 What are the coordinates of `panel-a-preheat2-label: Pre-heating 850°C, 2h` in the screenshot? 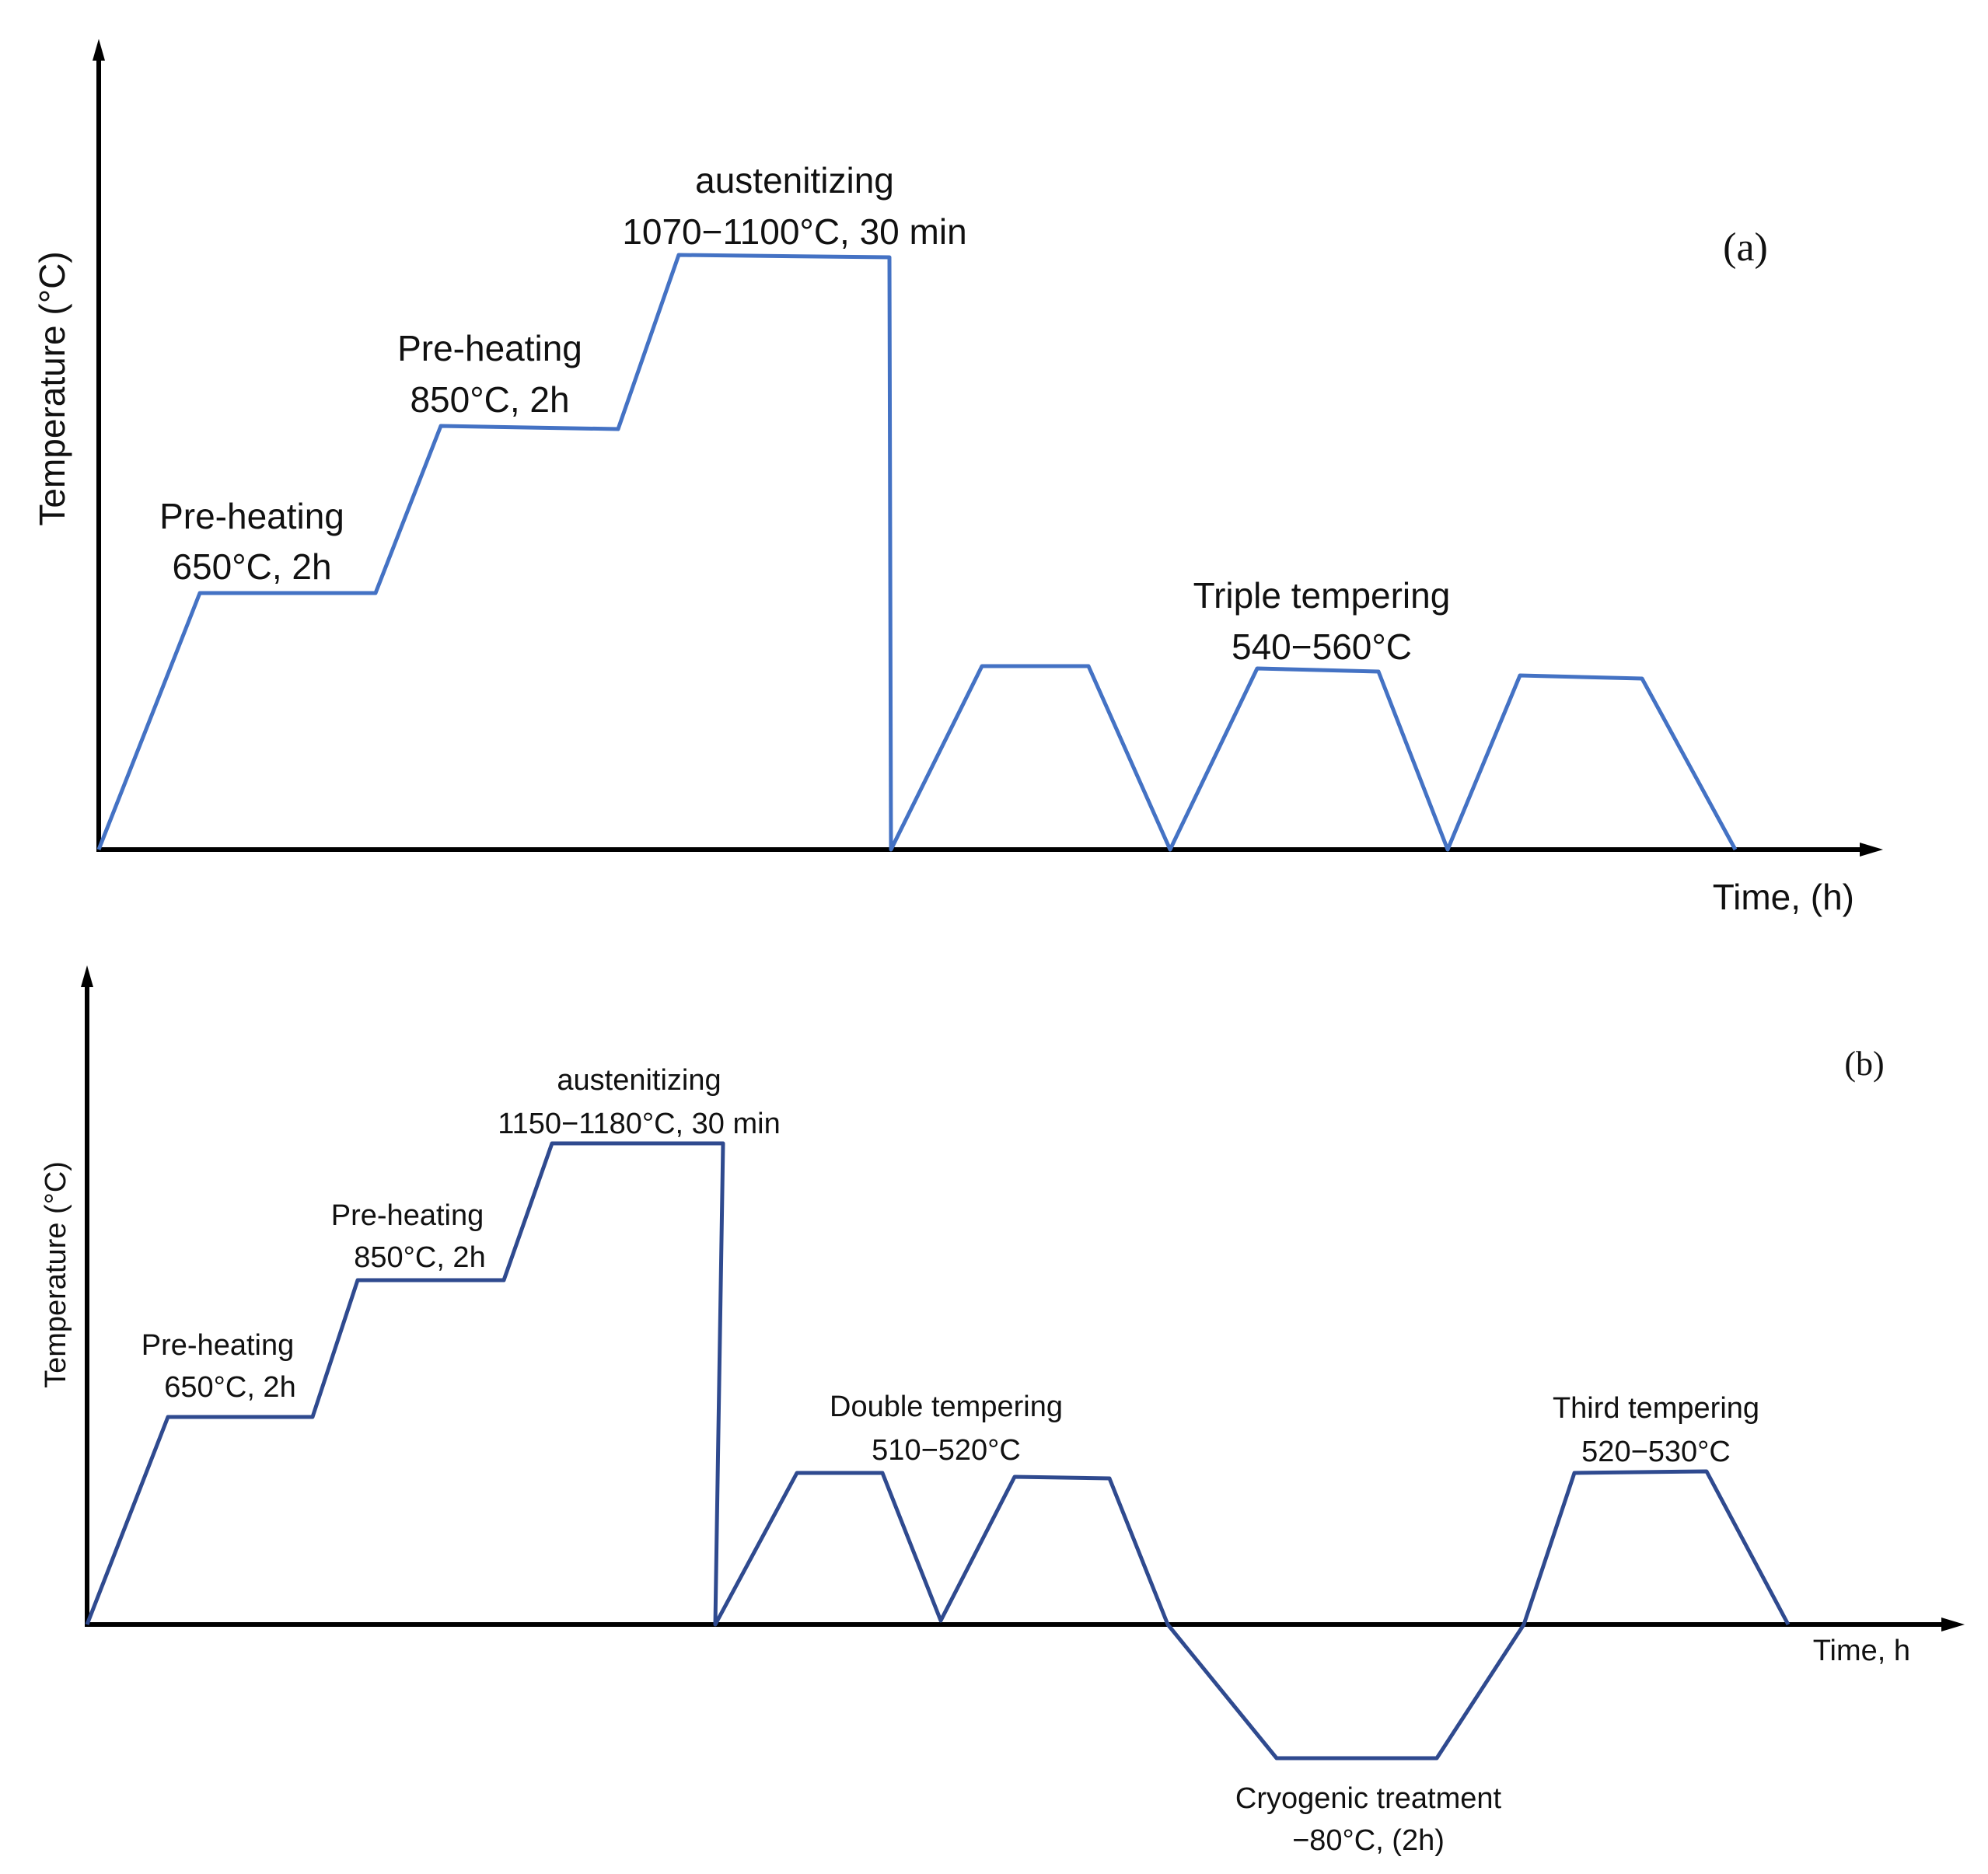 It's located at (489, 374).